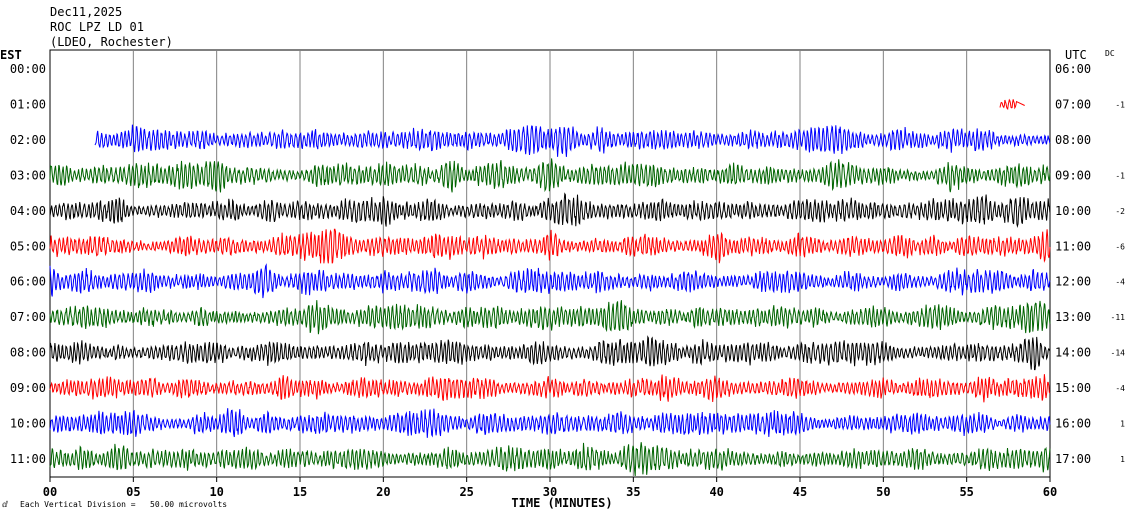  I want to click on x-tick-label: 45, so click(800, 492).